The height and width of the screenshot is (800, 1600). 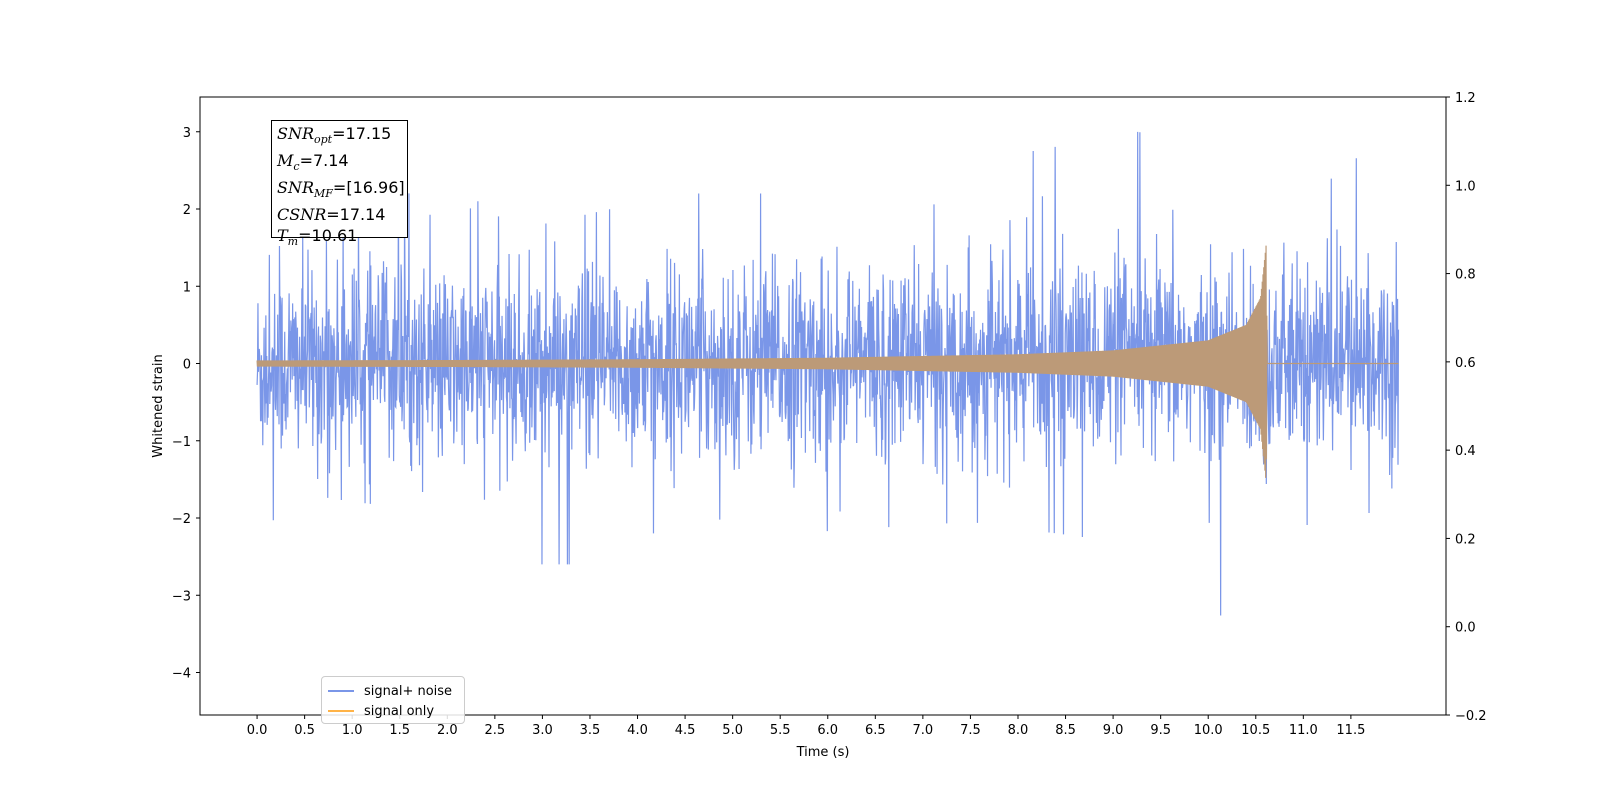 What do you see at coordinates (685, 730) in the screenshot?
I see `x-tick-label: 4.5` at bounding box center [685, 730].